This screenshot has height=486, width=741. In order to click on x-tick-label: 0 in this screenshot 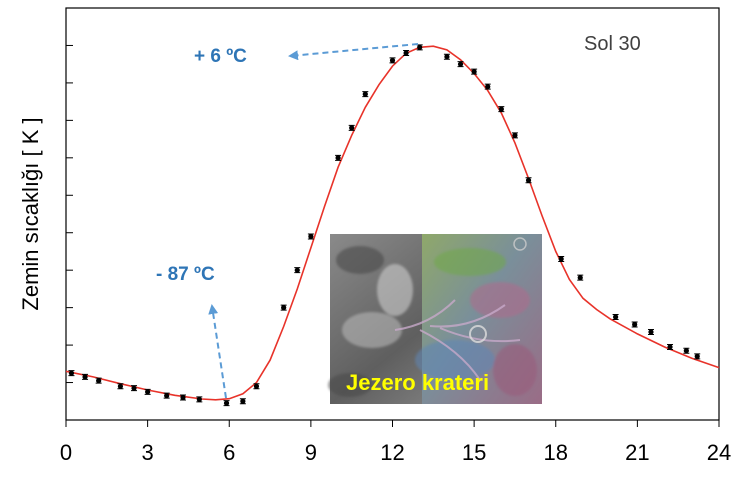, I will do `click(66, 452)`.